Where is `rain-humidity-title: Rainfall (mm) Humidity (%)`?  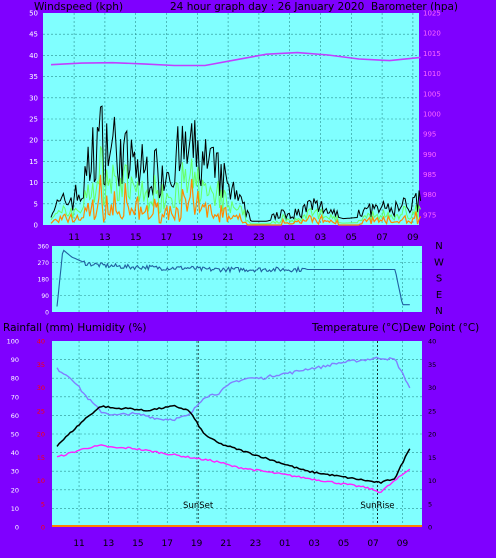 rain-humidity-title: Rainfall (mm) Humidity (%) is located at coordinates (74, 328).